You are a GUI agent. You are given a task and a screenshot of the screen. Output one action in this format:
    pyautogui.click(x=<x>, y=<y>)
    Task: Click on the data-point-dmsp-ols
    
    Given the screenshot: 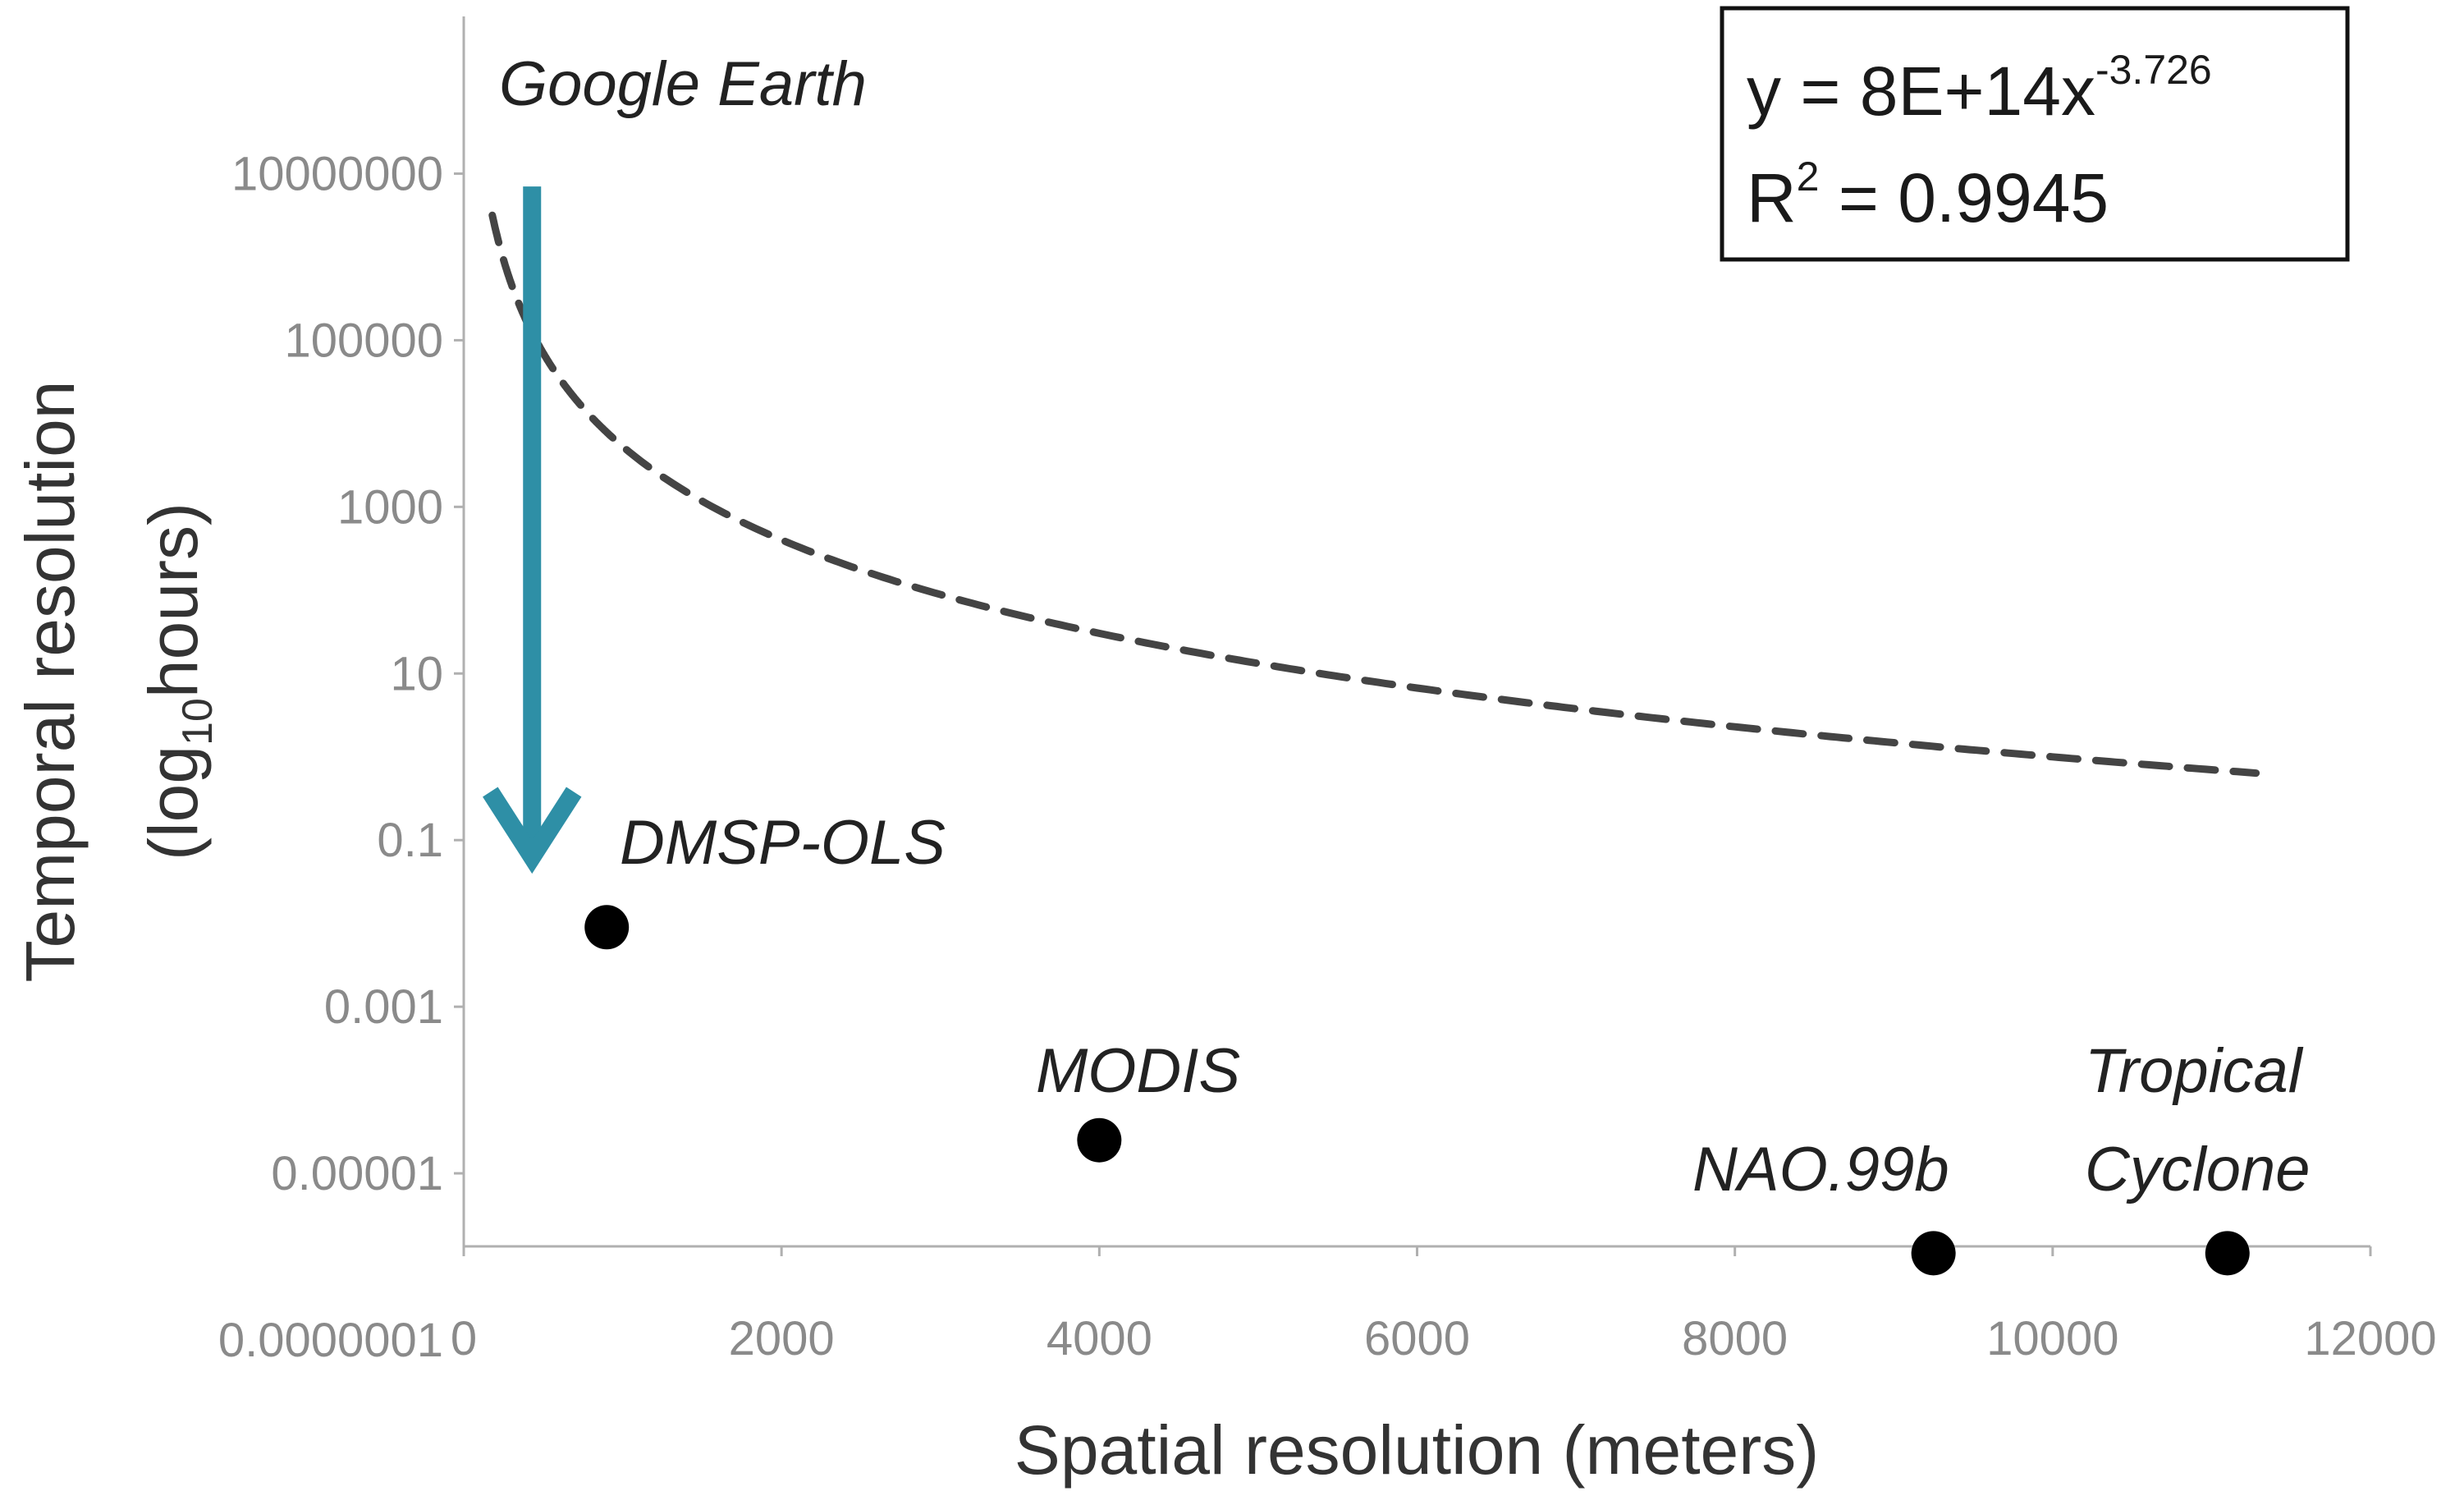 What is the action you would take?
    pyautogui.click(x=607, y=927)
    